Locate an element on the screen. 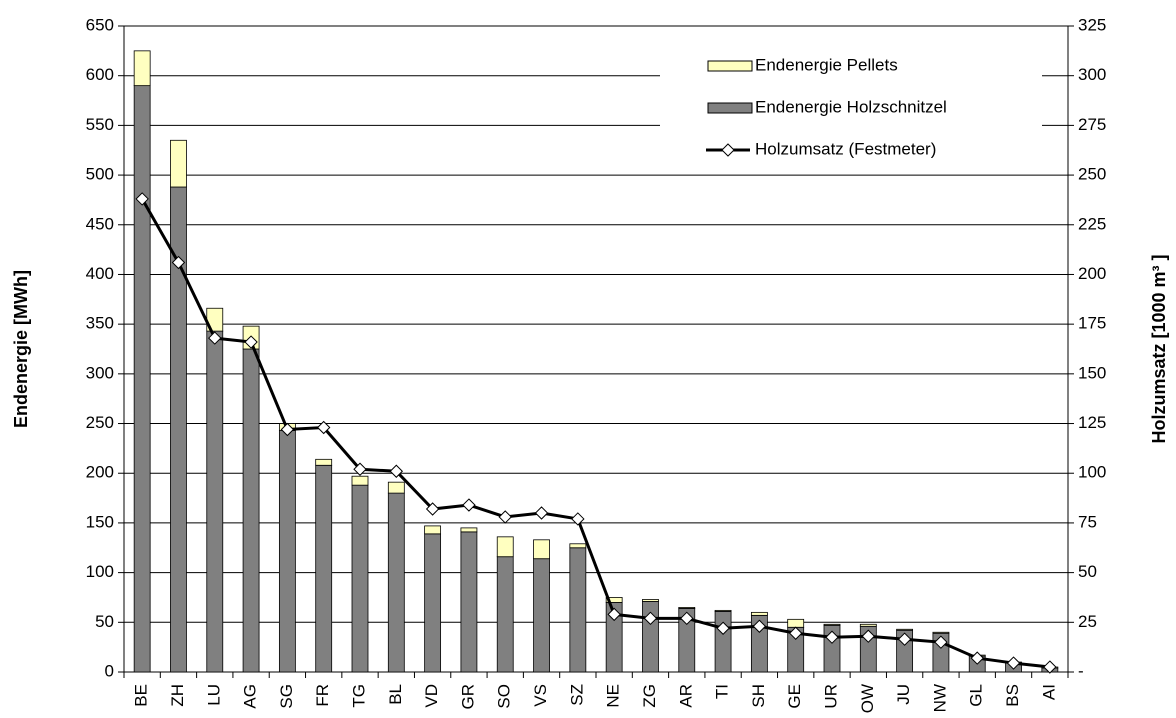 The height and width of the screenshot is (718, 1176). y-axis-title: Endenergie [MWh] is located at coordinates (21, 349).